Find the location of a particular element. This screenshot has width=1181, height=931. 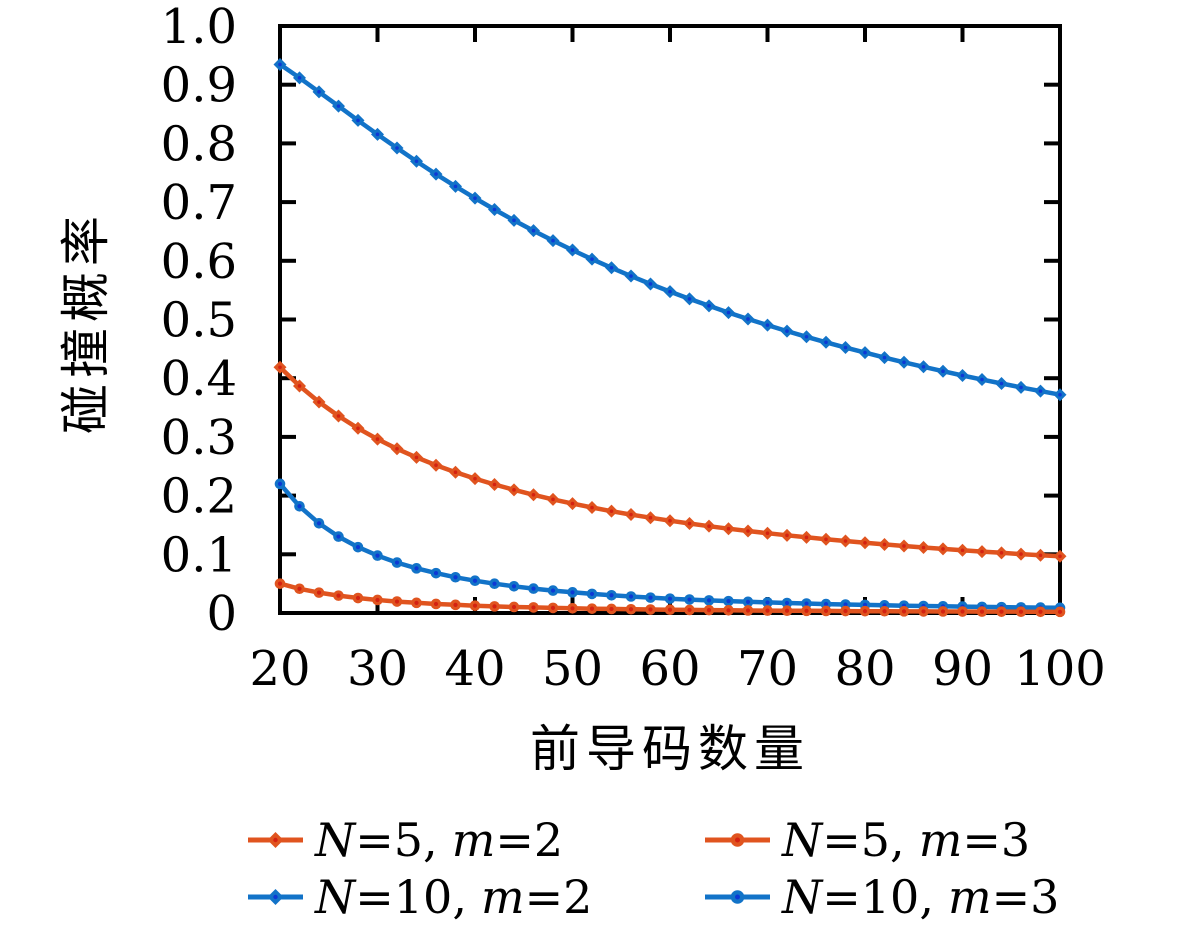

x-tick-label: 100 is located at coordinates (1060, 669).